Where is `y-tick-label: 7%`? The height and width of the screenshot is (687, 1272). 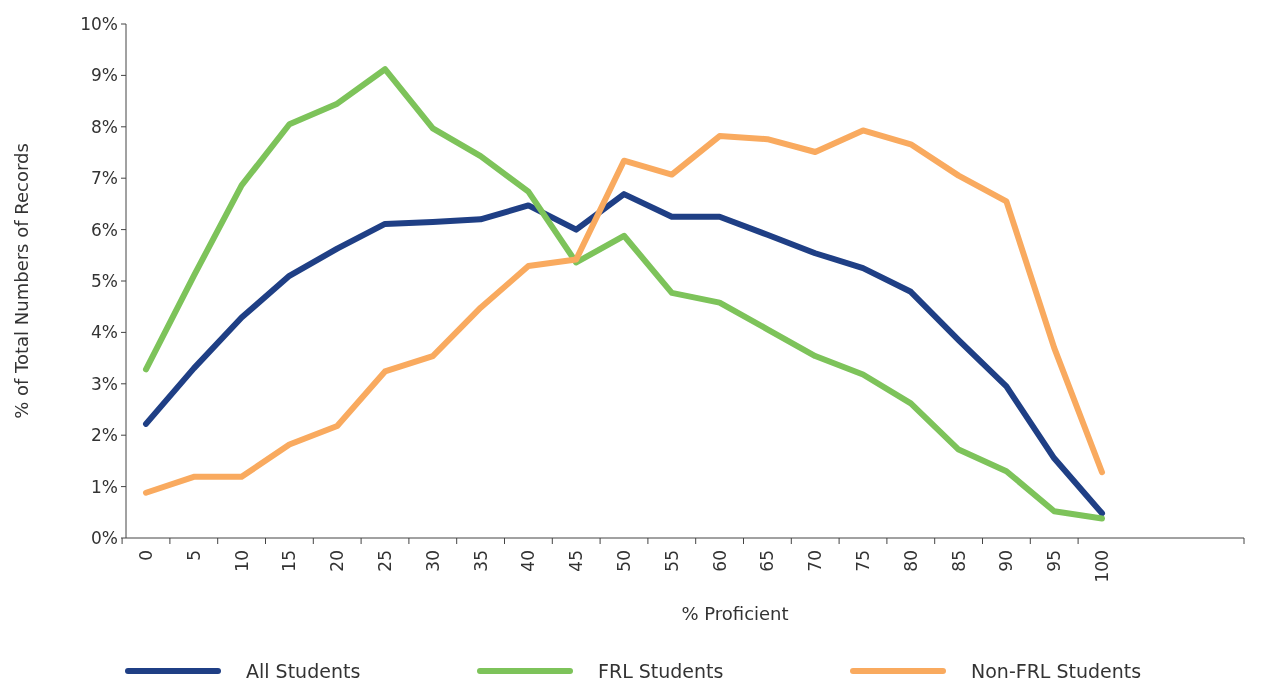 y-tick-label: 7% is located at coordinates (104, 178).